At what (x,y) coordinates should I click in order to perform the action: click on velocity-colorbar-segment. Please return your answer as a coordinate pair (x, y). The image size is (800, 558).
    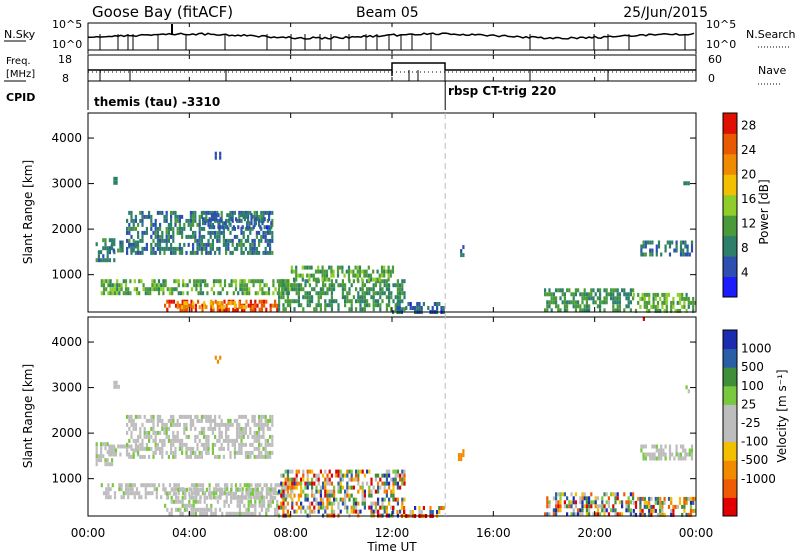
    Looking at the image, I should click on (730, 488).